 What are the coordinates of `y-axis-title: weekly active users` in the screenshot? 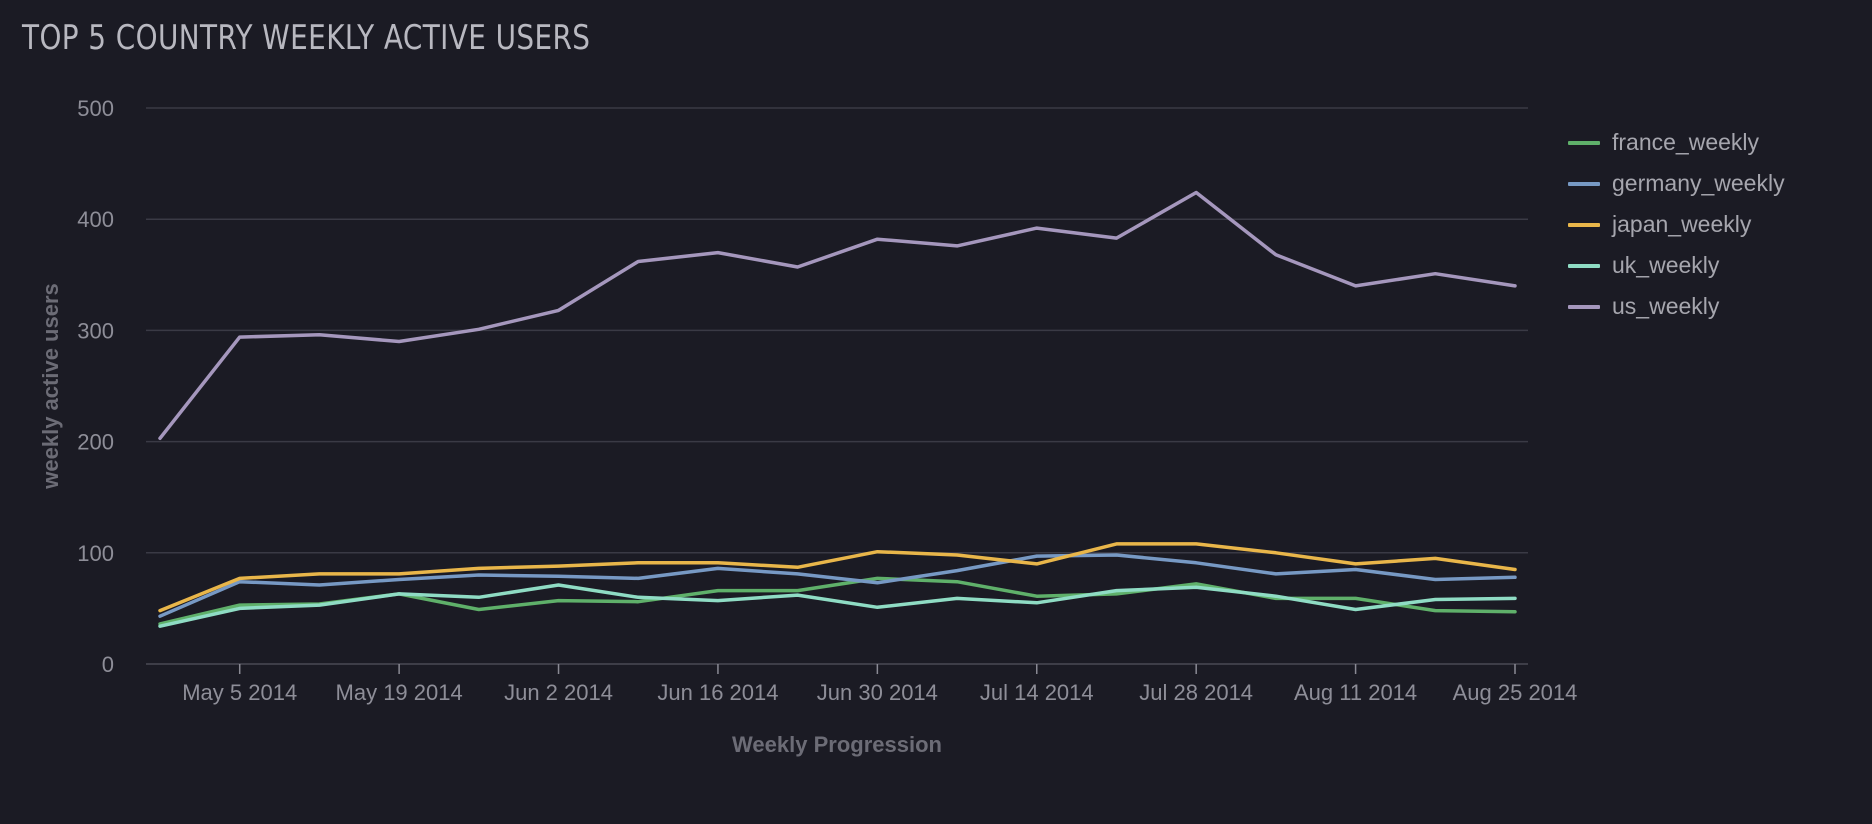 It's located at (50, 386).